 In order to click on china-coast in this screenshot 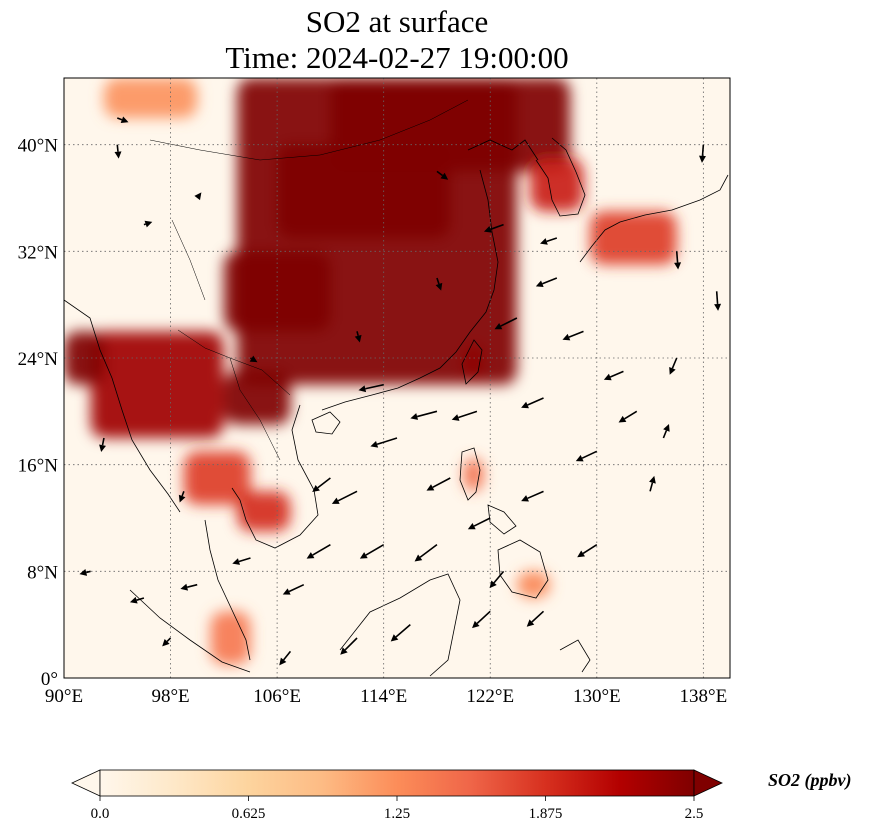, I will do `click(410, 290)`.